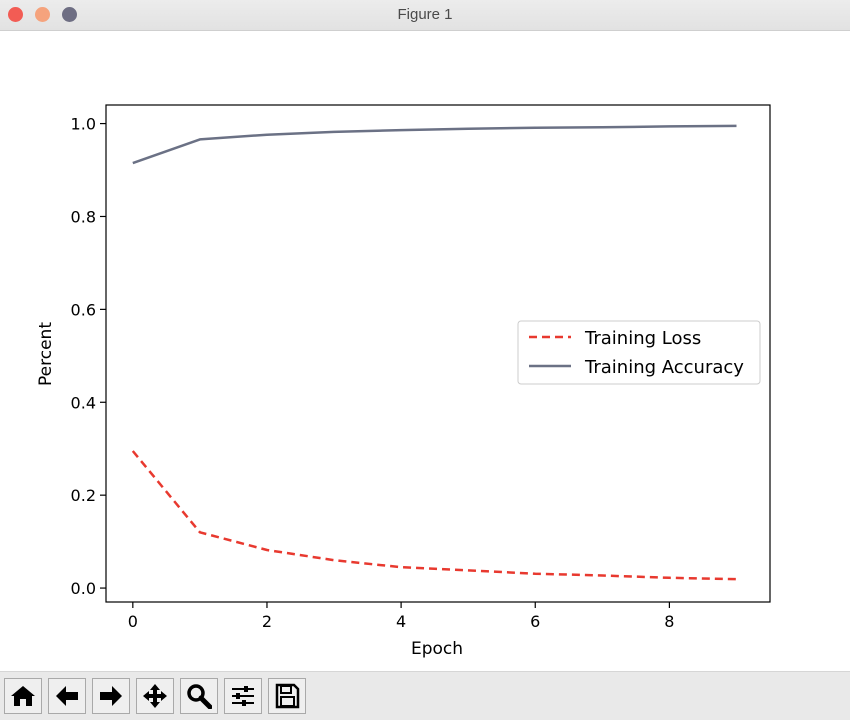 The image size is (850, 720). I want to click on series-line-training-loss, so click(434, 515).